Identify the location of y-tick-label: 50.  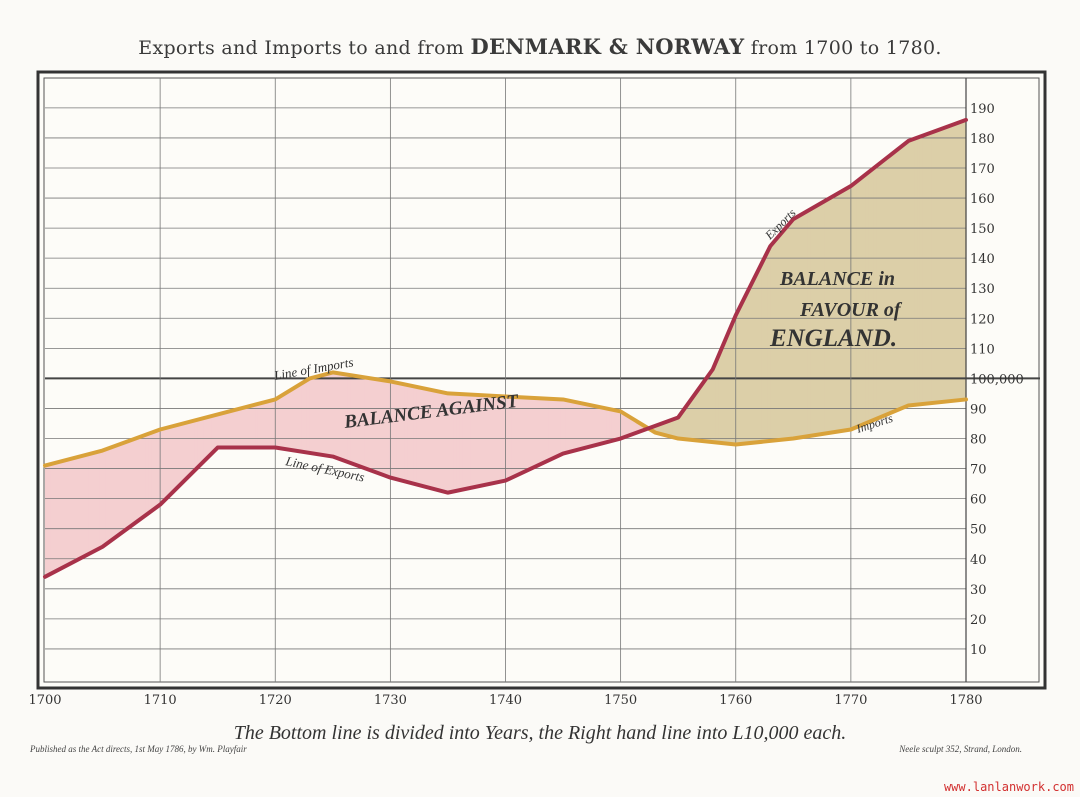
(978, 530).